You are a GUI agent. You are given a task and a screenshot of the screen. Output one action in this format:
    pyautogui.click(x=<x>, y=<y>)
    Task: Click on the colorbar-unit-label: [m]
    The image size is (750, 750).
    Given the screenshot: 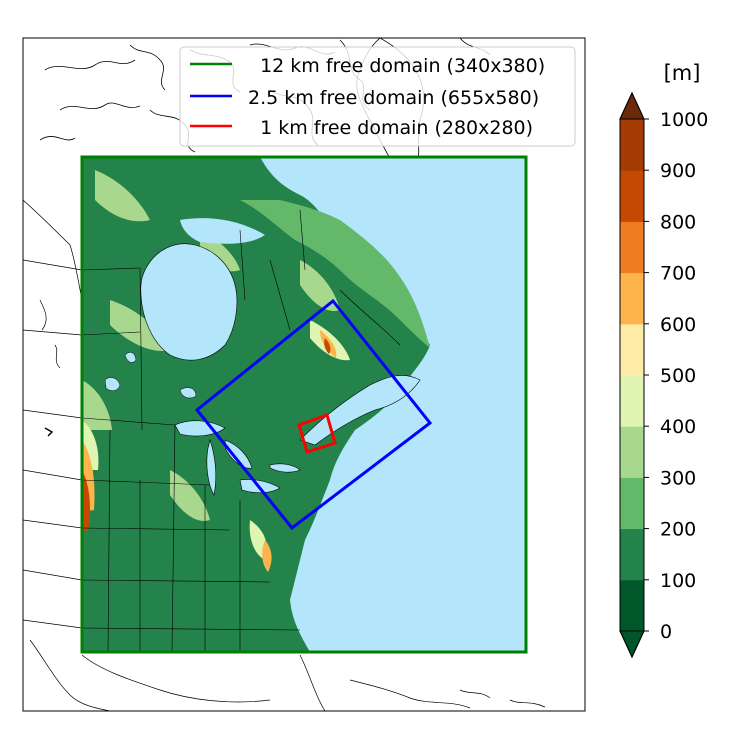 What is the action you would take?
    pyautogui.click(x=682, y=73)
    